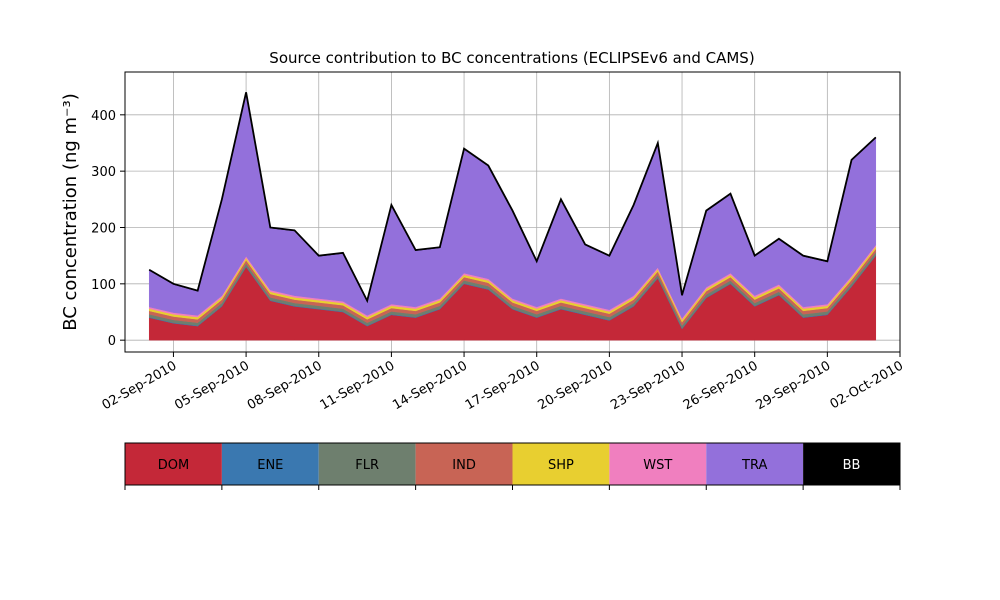  I want to click on x-tick-label: 02-Oct-2010, so click(867, 385).